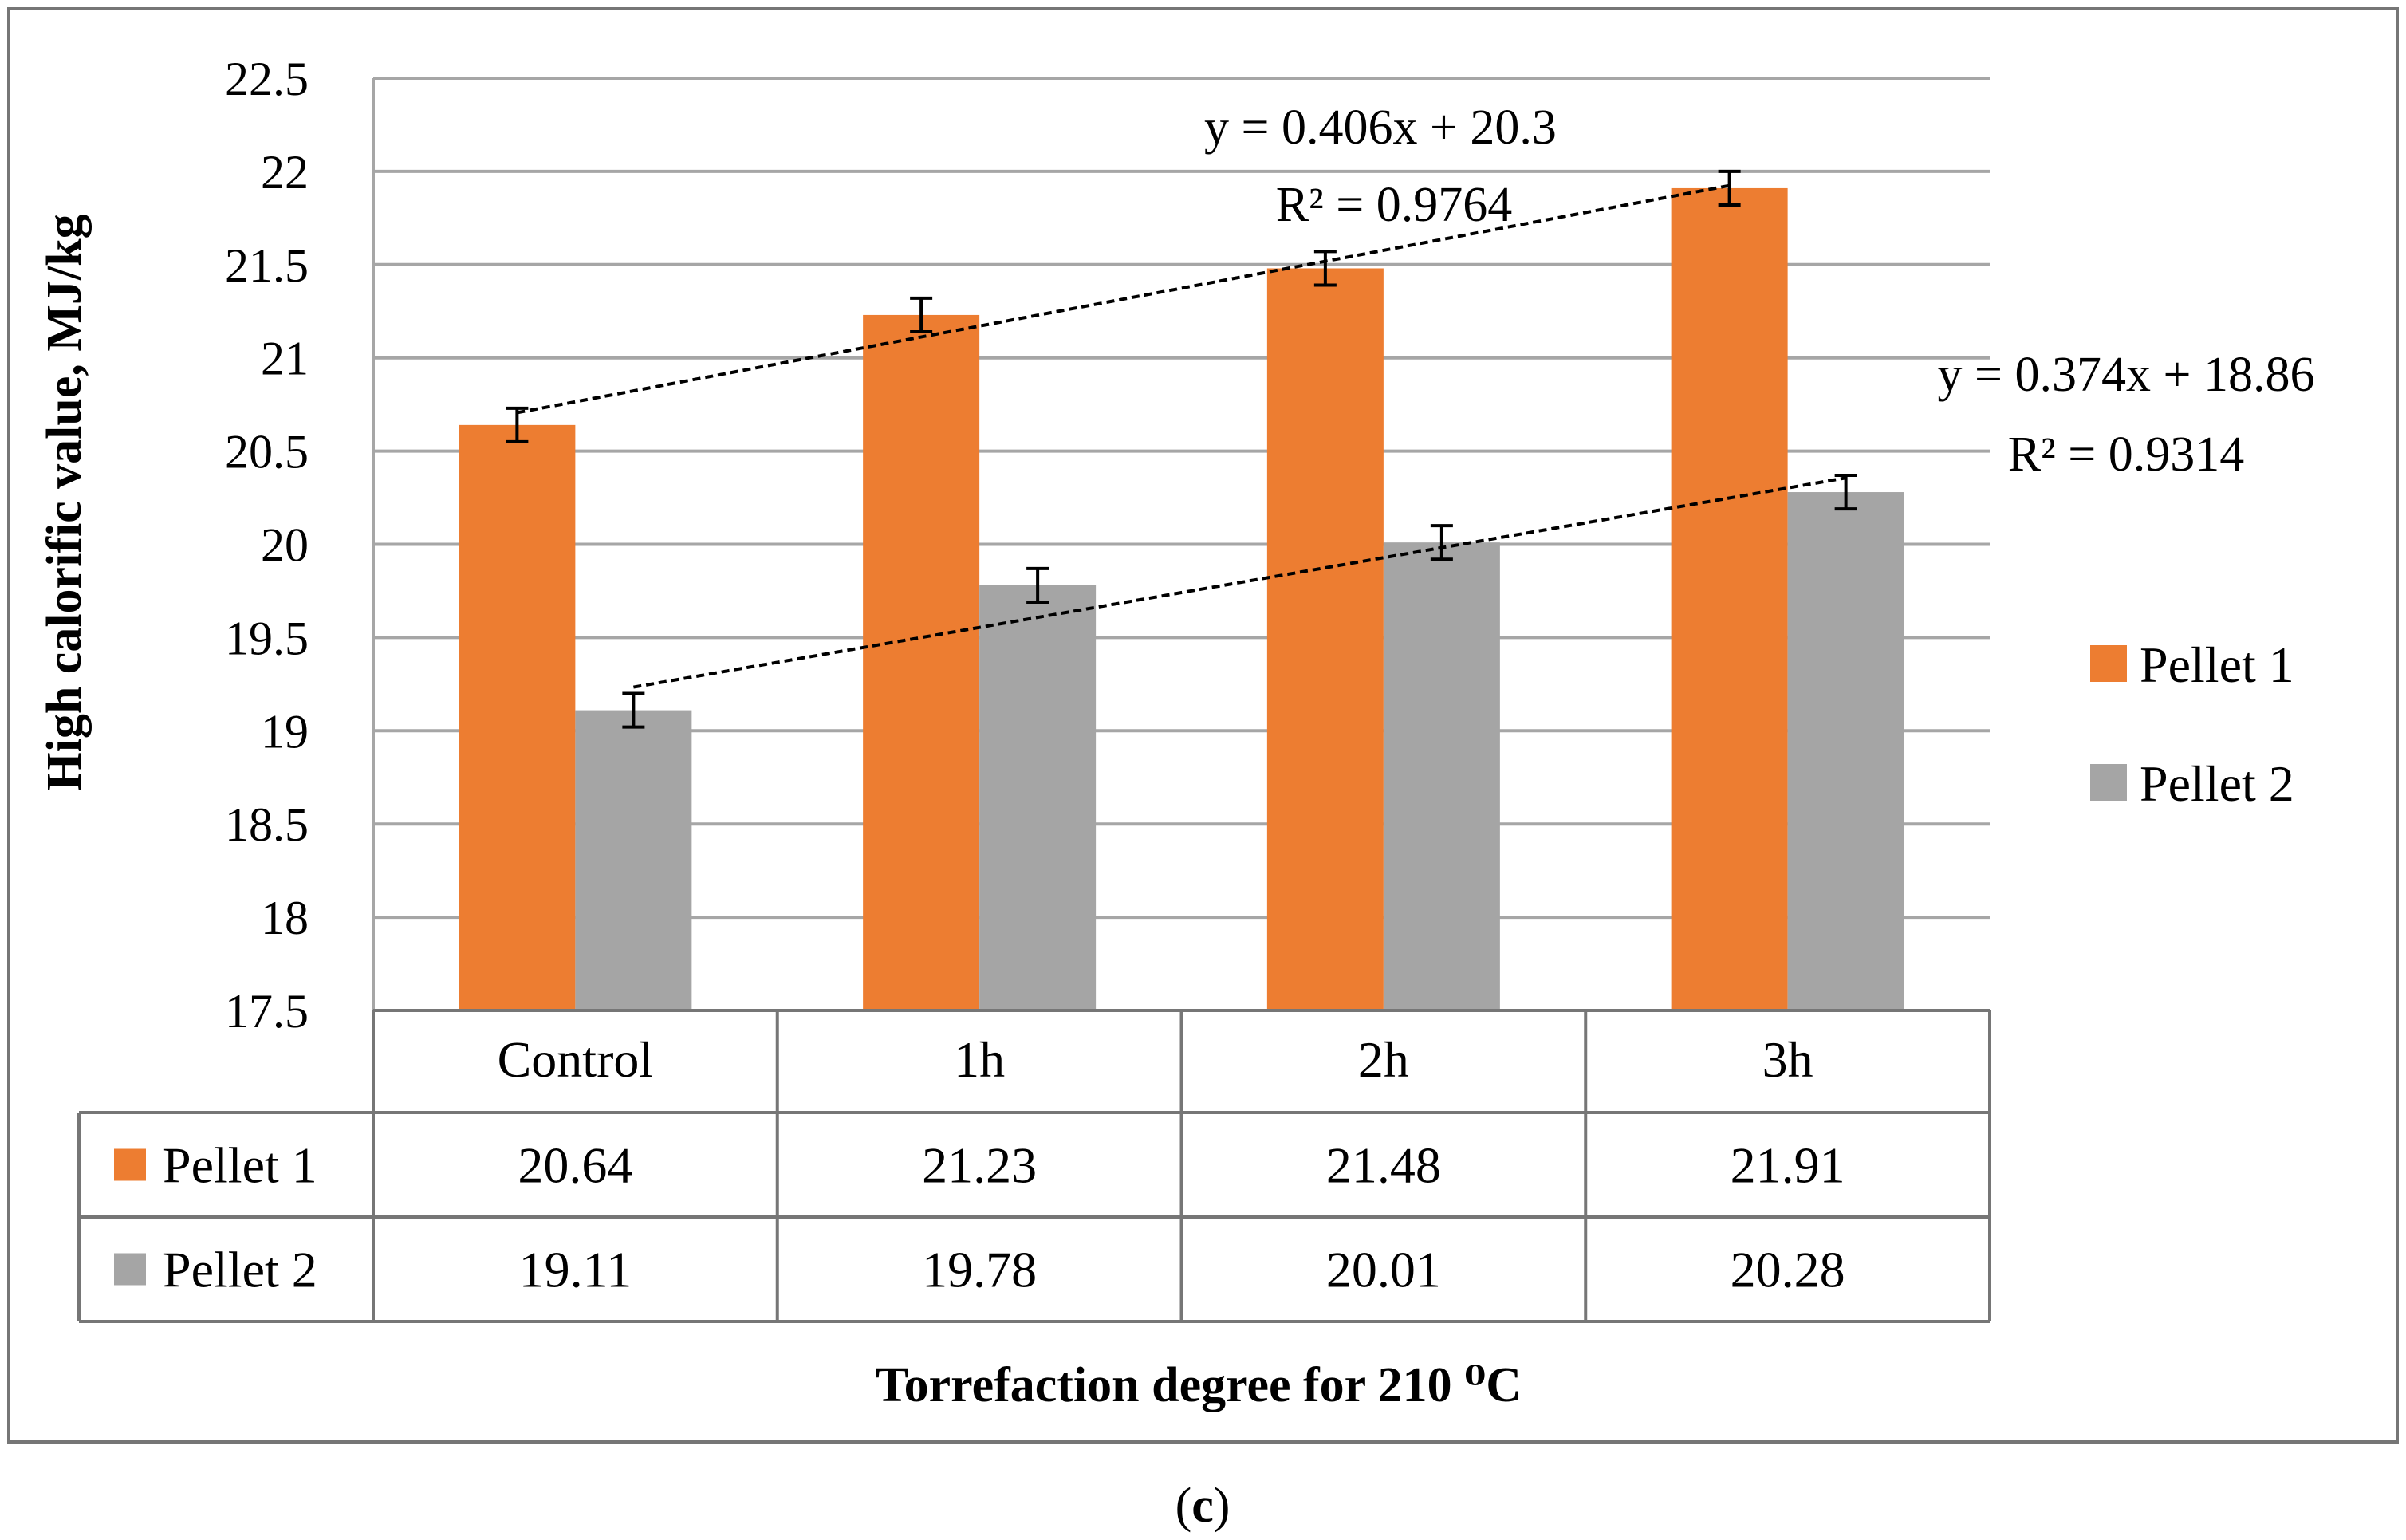 The height and width of the screenshot is (1540, 2406). I want to click on y-tick-label: 18.5, so click(267, 824).